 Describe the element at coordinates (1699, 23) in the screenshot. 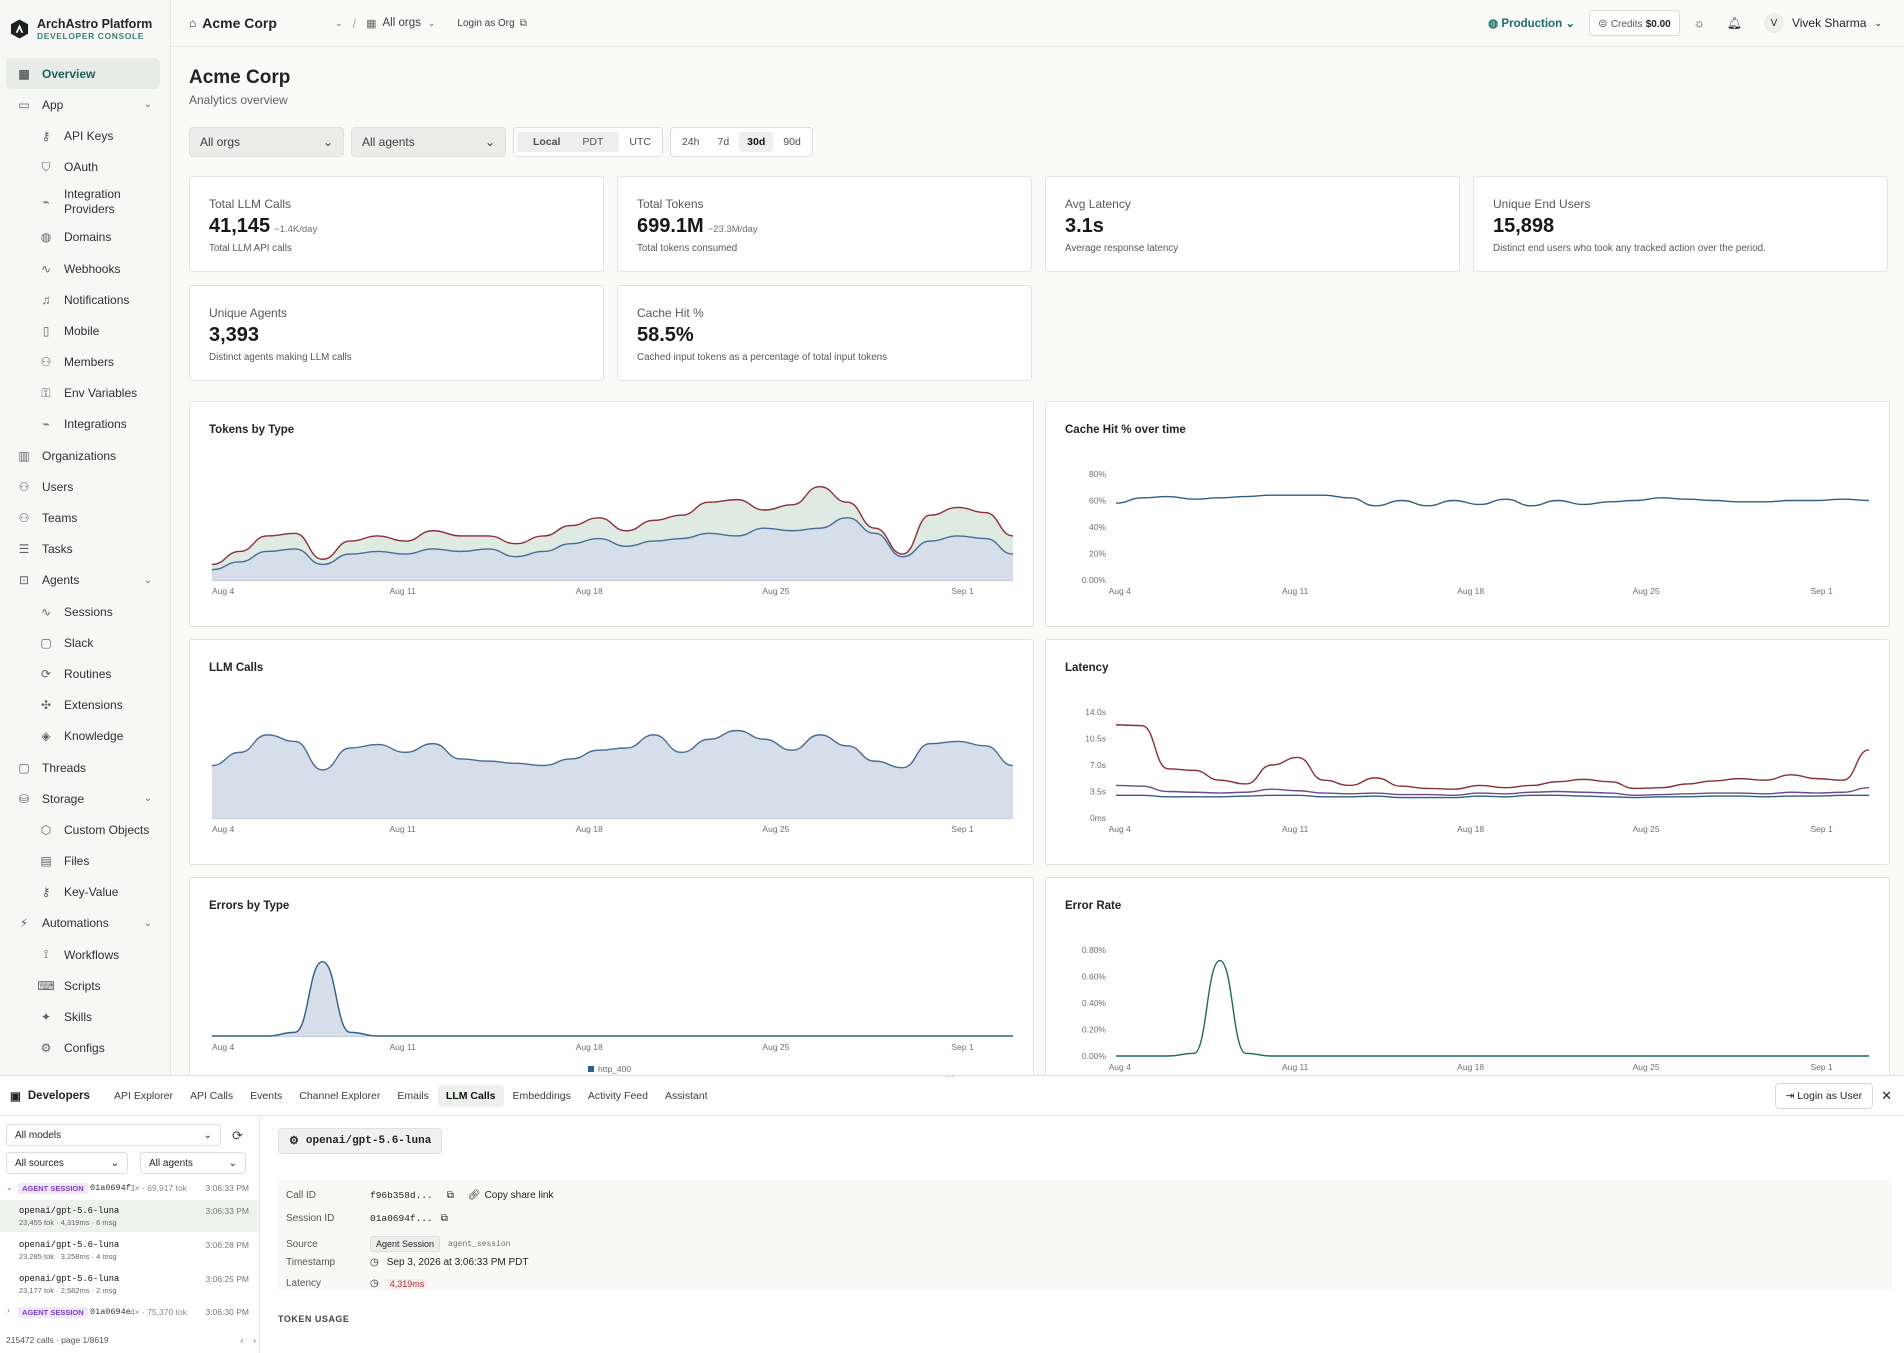

I see `theme-toggle-icon: ☼` at that location.